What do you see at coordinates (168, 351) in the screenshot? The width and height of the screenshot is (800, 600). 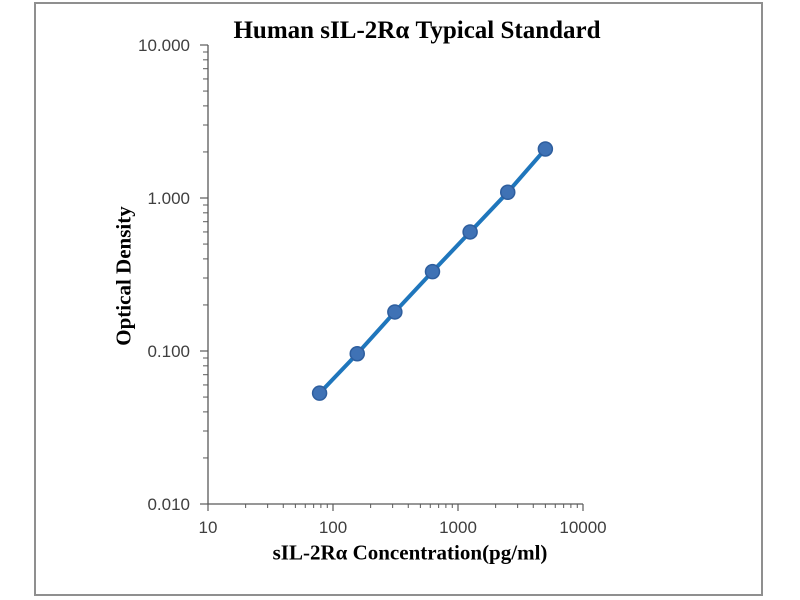 I see `y-tick-label: 0.100` at bounding box center [168, 351].